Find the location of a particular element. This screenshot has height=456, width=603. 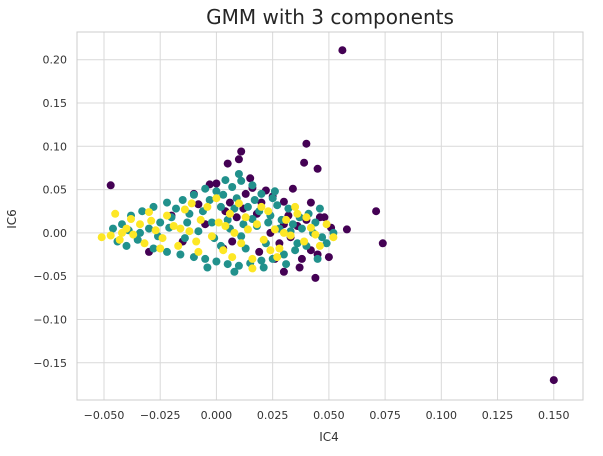

x-tick-label: 0.050 is located at coordinates (329, 415).